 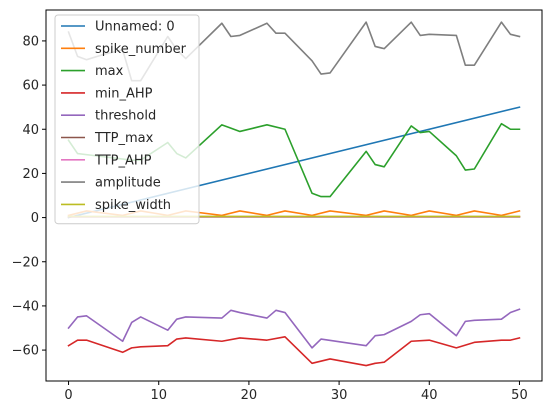 I want to click on series-line-min-ahp, so click(x=294, y=351).